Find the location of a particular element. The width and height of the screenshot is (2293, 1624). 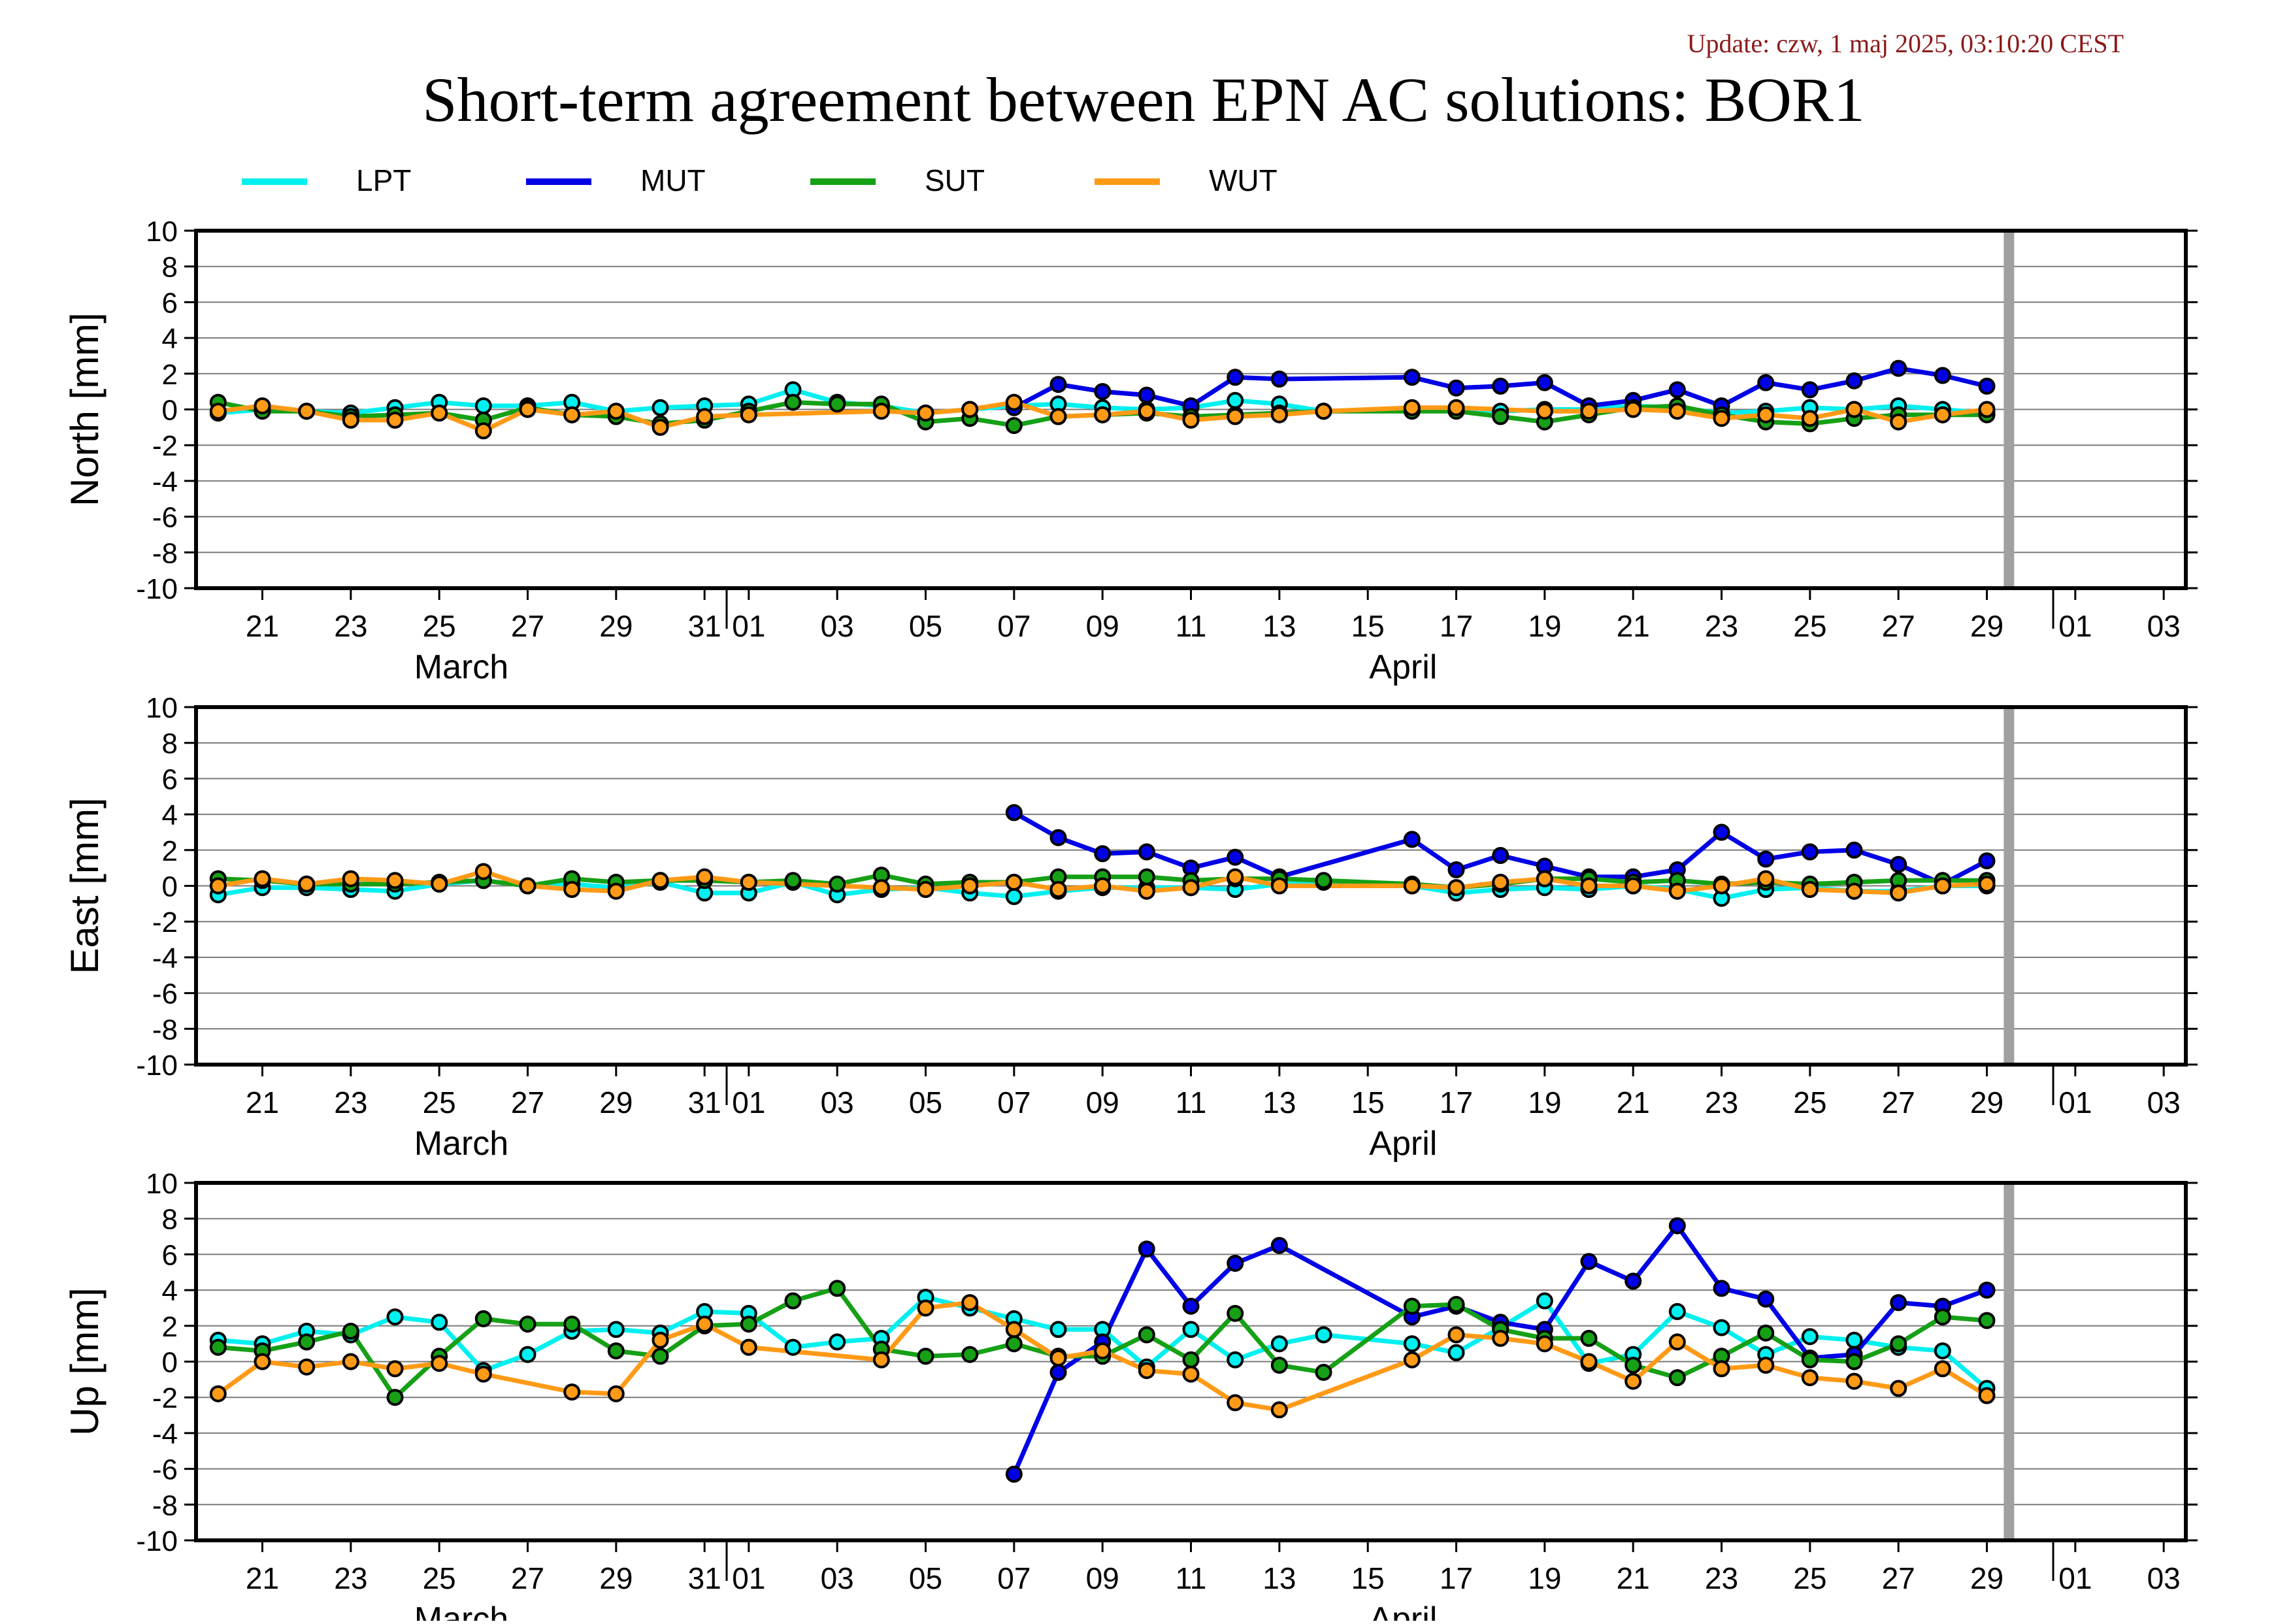

y-tick-label: -2 is located at coordinates (165, 922).